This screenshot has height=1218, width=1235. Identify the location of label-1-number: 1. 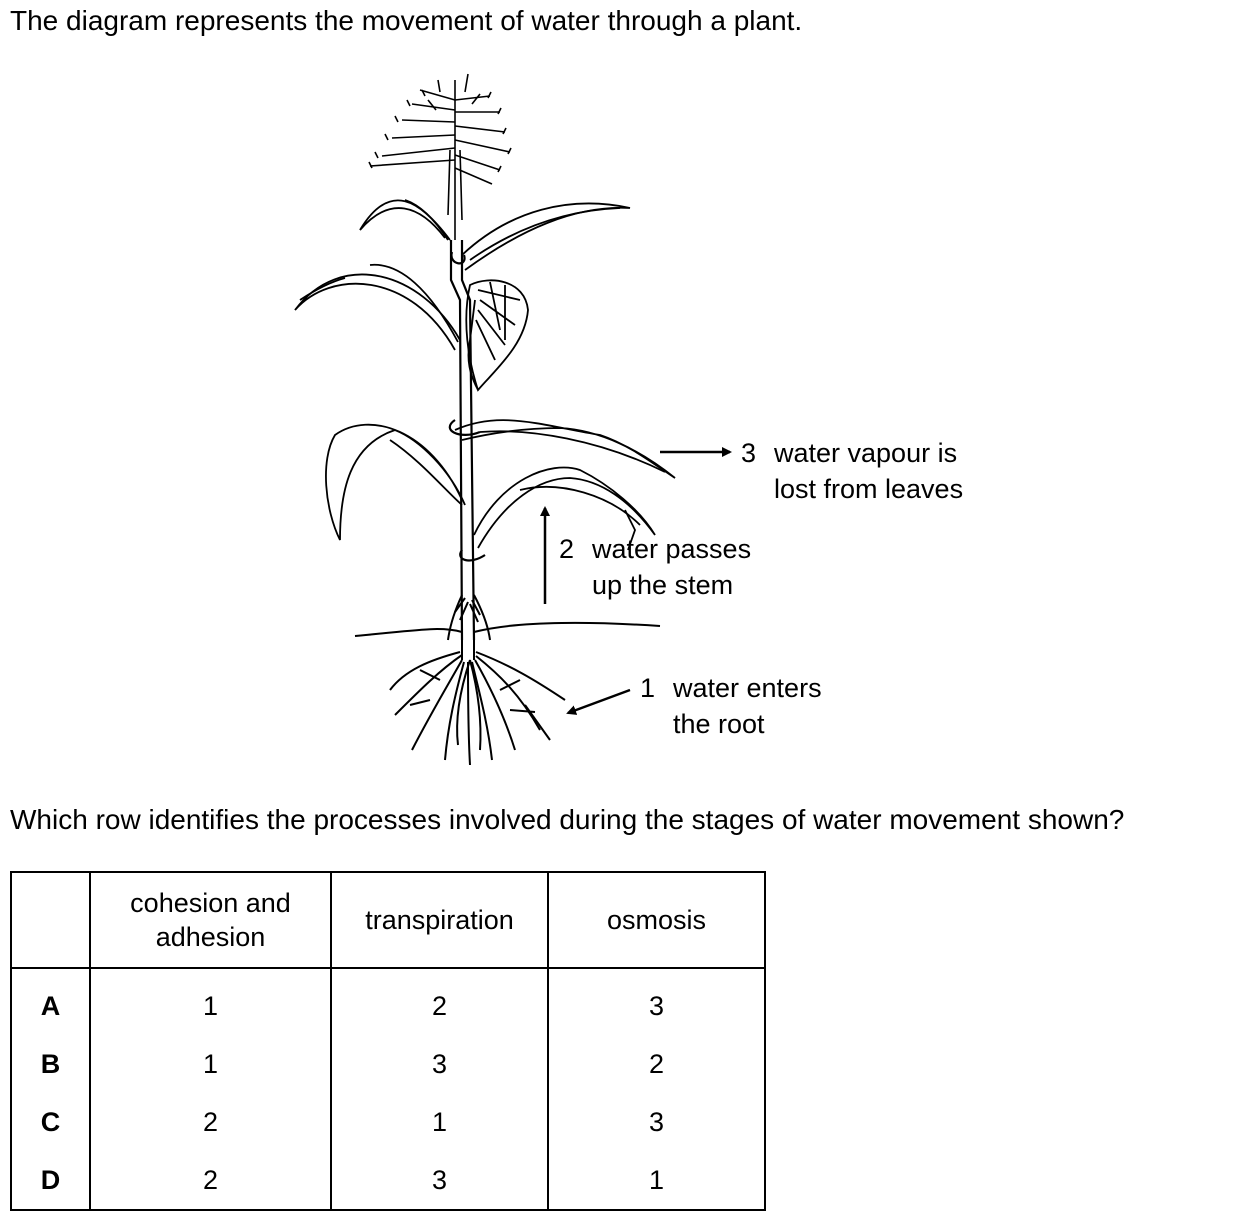
(648, 688).